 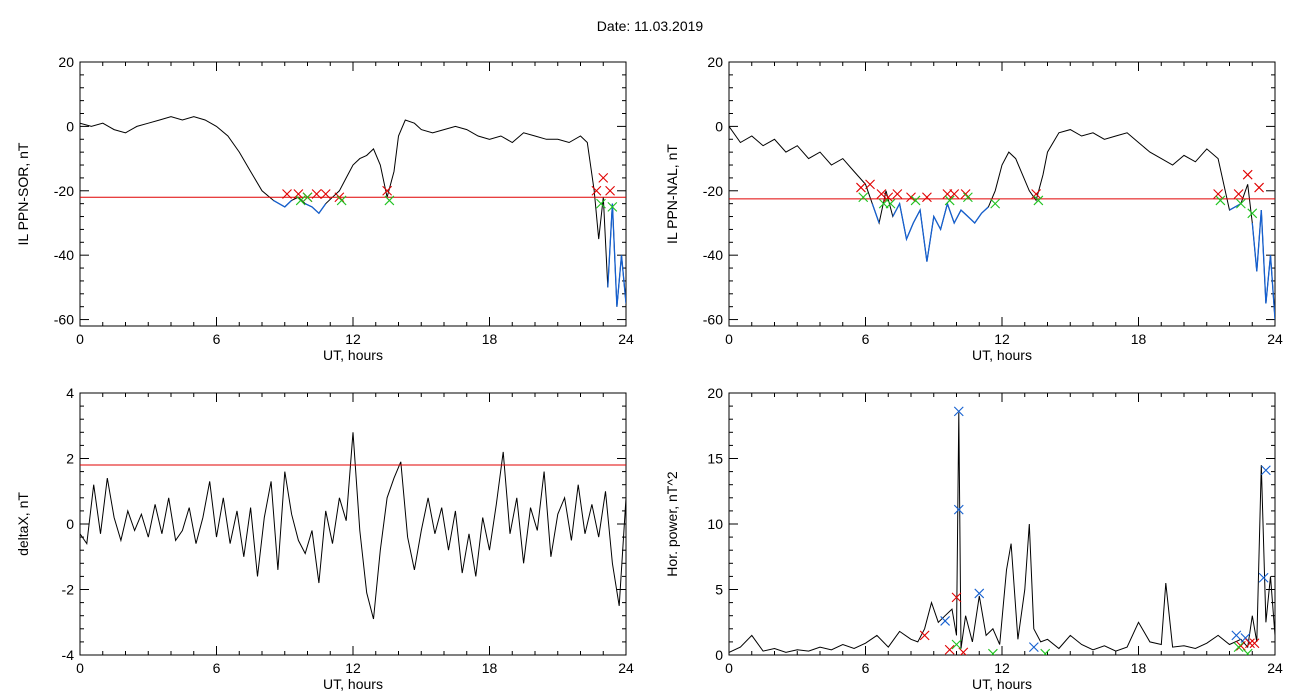 What do you see at coordinates (719, 590) in the screenshot?
I see `y-tick-label: 5` at bounding box center [719, 590].